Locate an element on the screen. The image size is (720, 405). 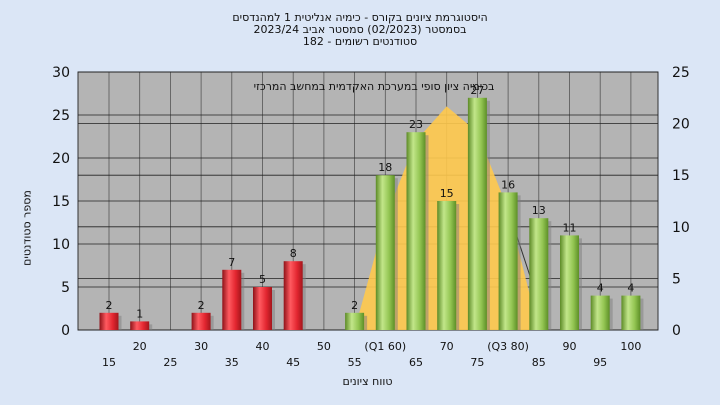
y2-tick-label: 5 is located at coordinates (676, 279).